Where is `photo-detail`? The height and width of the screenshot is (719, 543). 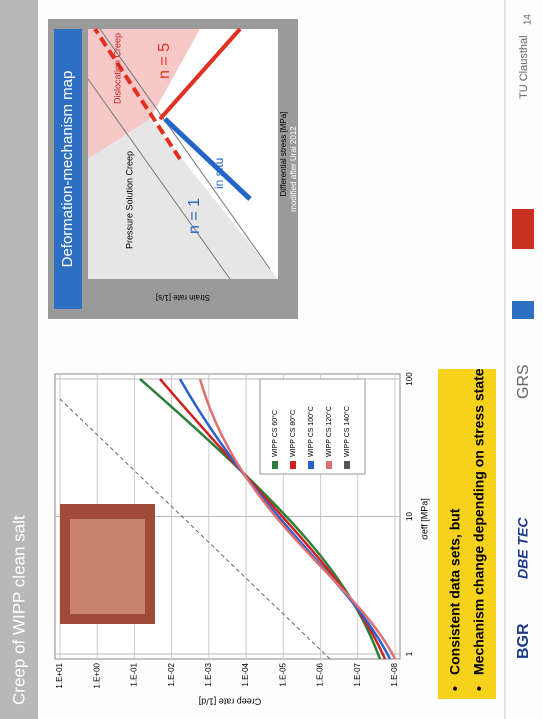
photo-detail is located at coordinates (107, 566).